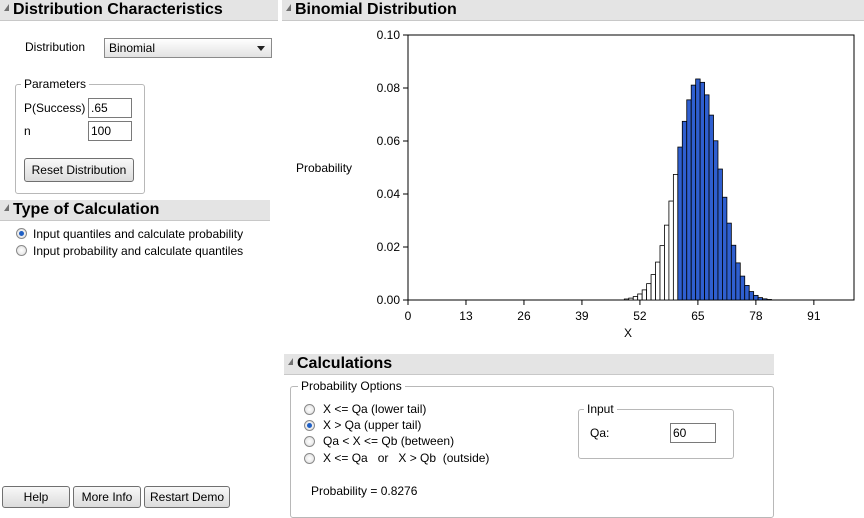 The height and width of the screenshot is (518, 864). Describe the element at coordinates (324, 168) in the screenshot. I see `y-axis-title: Probability` at that location.